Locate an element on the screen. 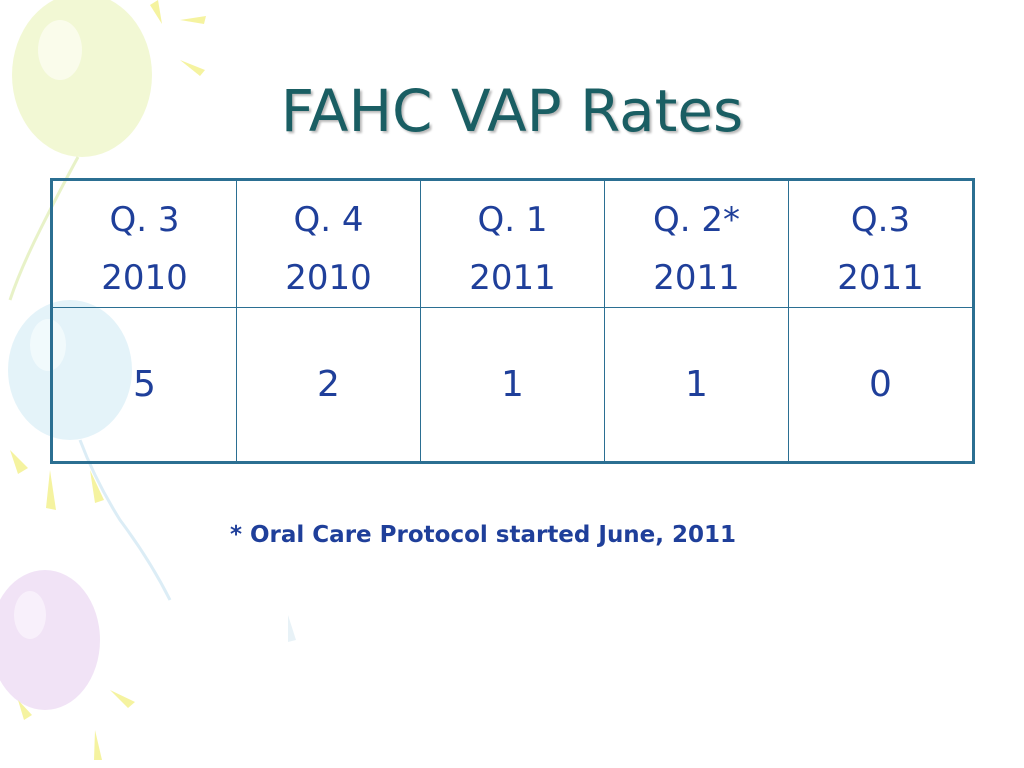 Image resolution: width=1024 pixels, height=768 pixels. header-cell: Q. 1 2011 is located at coordinates (512, 243).